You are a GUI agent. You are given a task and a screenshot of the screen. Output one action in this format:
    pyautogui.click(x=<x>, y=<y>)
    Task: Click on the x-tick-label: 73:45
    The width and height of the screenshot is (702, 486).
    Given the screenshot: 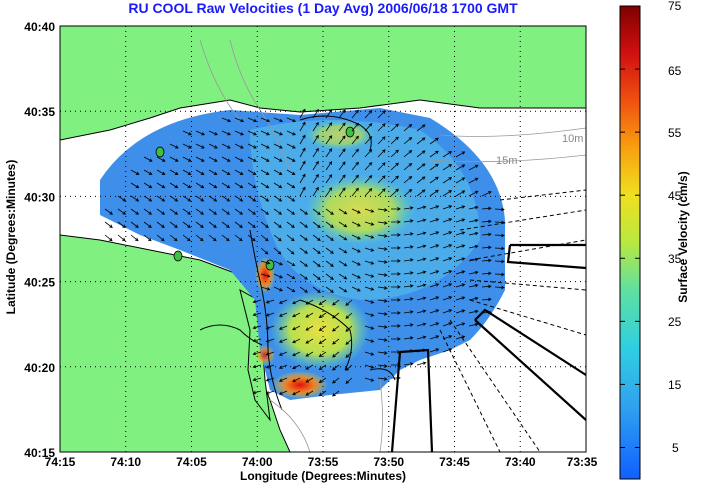 What is the action you would take?
    pyautogui.click(x=454, y=462)
    